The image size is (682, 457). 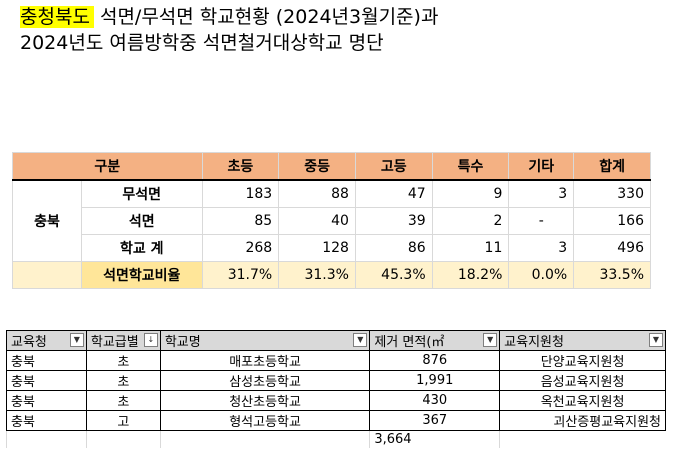 I want to click on cell: 삼성초등학교, so click(x=265, y=380).